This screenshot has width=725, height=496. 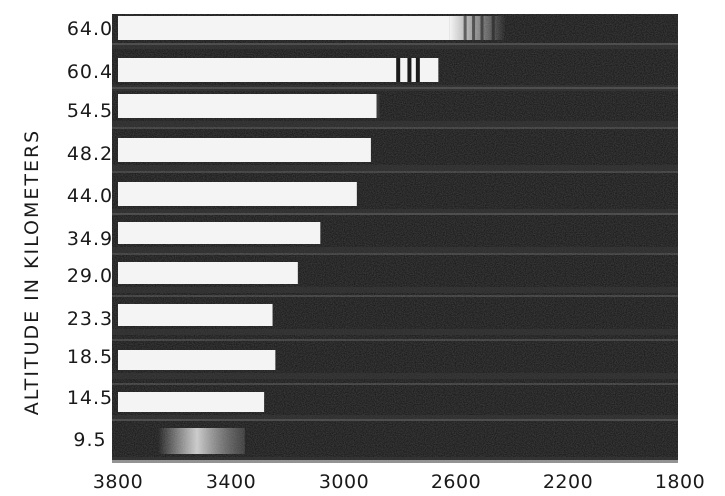 I want to click on altitude-label: 9.5, so click(x=89, y=440).